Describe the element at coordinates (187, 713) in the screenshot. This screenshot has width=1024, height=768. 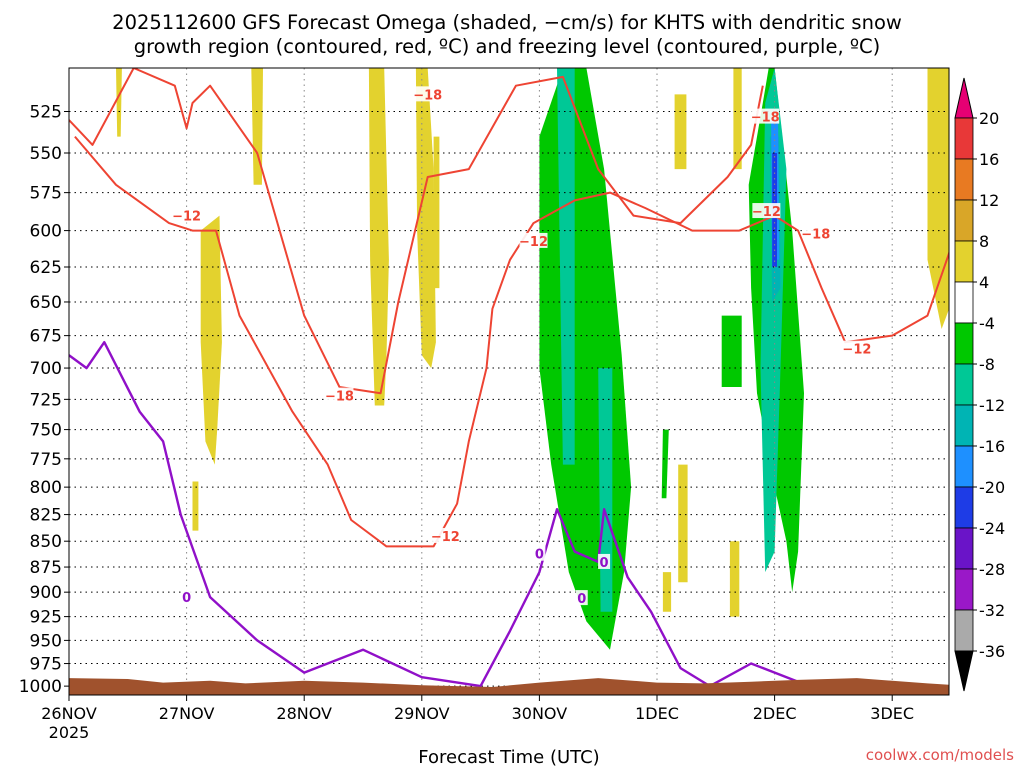
I see `x-tick-label: 27NOV` at that location.